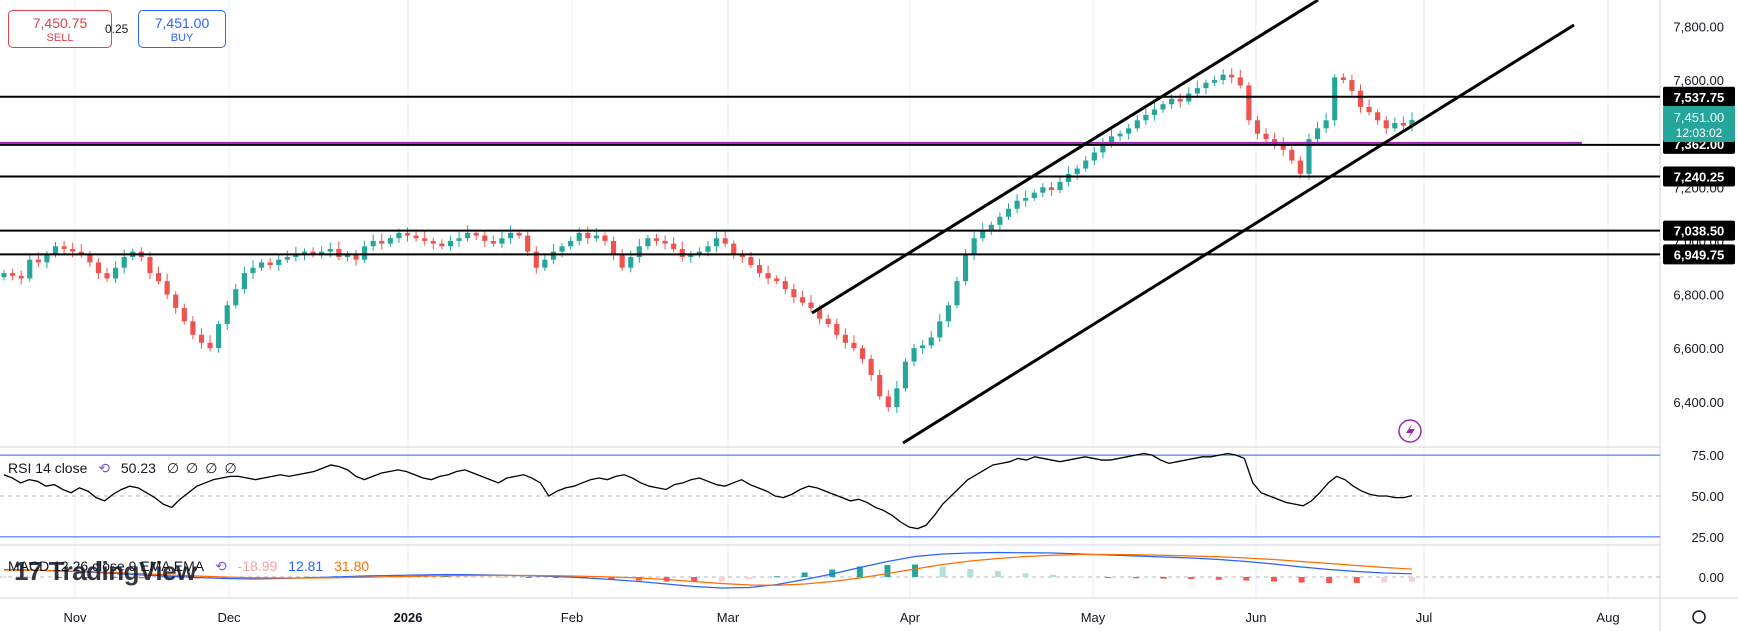 The height and width of the screenshot is (631, 1738). What do you see at coordinates (1256, 617) in the screenshot?
I see `time-label: Jun` at bounding box center [1256, 617].